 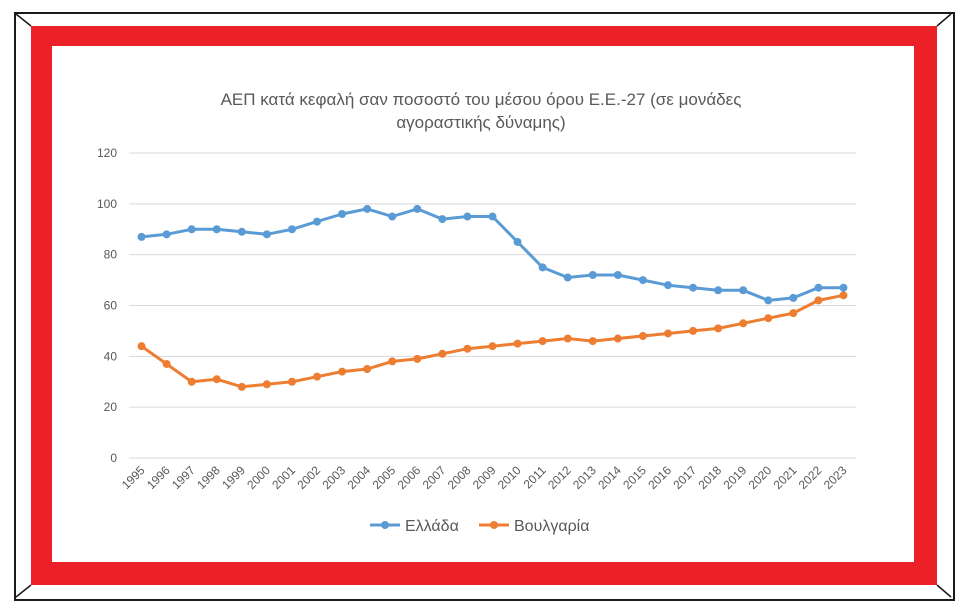 I want to click on legend: Ελλάδα Βουλγαρία, so click(x=479, y=526).